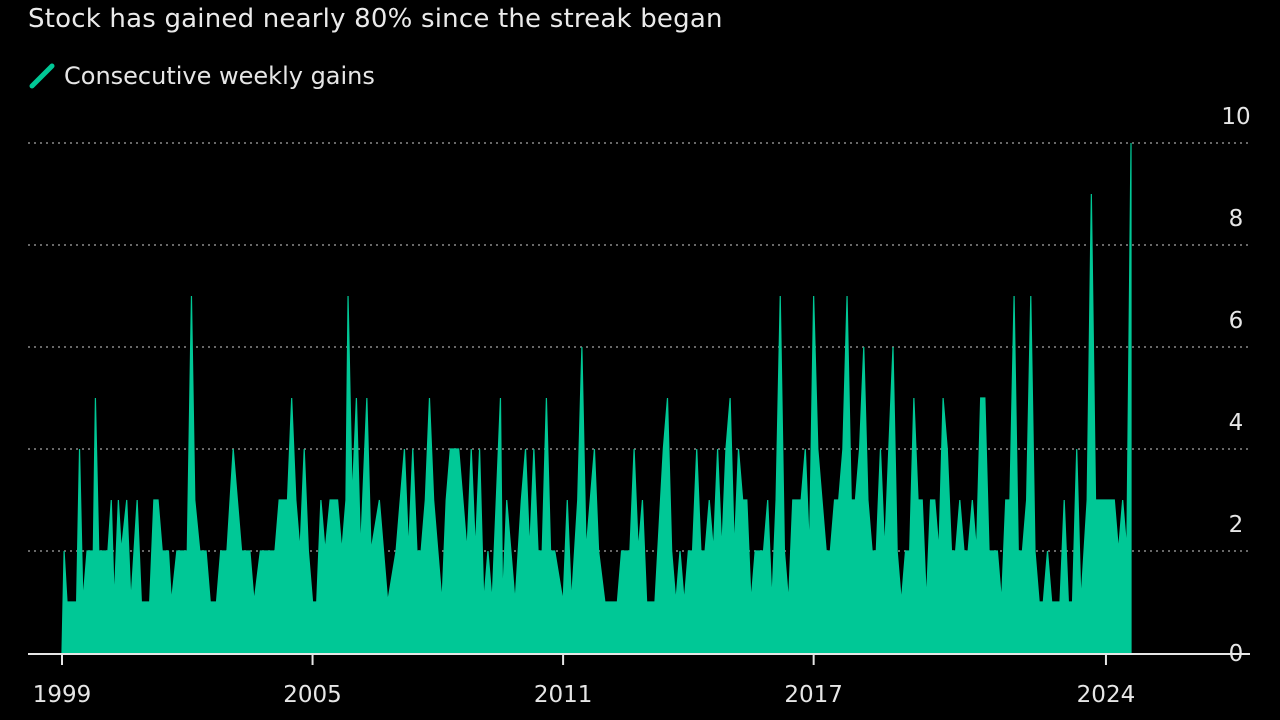 Image resolution: width=1280 pixels, height=720 pixels. I want to click on x-tick-labels: 1999 2005 2011 2017 2024, so click(584, 695).